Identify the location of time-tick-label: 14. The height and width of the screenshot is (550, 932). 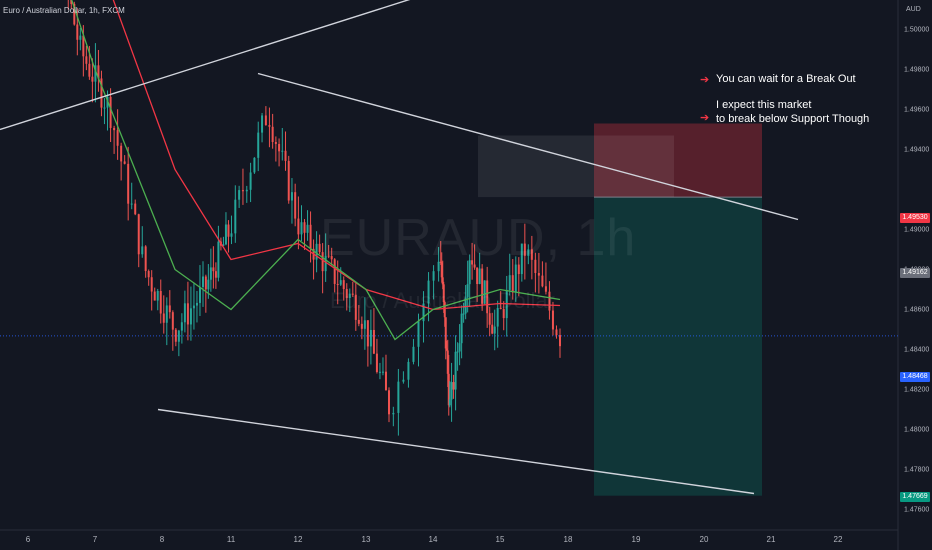
(433, 539).